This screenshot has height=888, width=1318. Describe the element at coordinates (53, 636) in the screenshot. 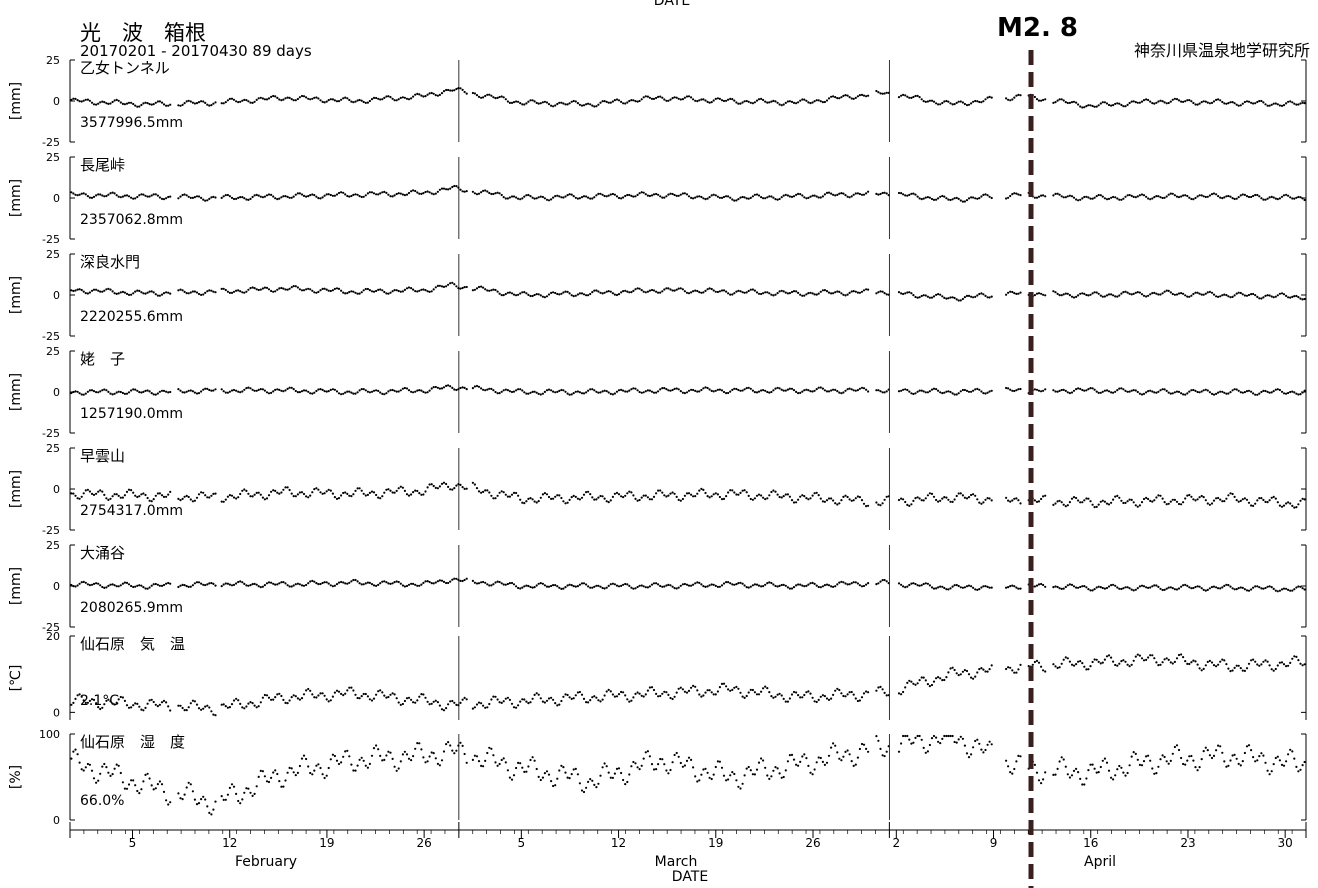

I see `y-tick-label: 20` at that location.